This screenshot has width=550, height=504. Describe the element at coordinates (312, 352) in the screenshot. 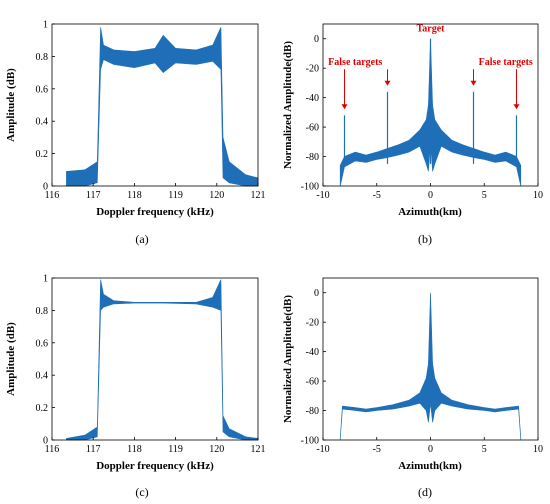

I see `y-tick-label-d-3: -40` at that location.